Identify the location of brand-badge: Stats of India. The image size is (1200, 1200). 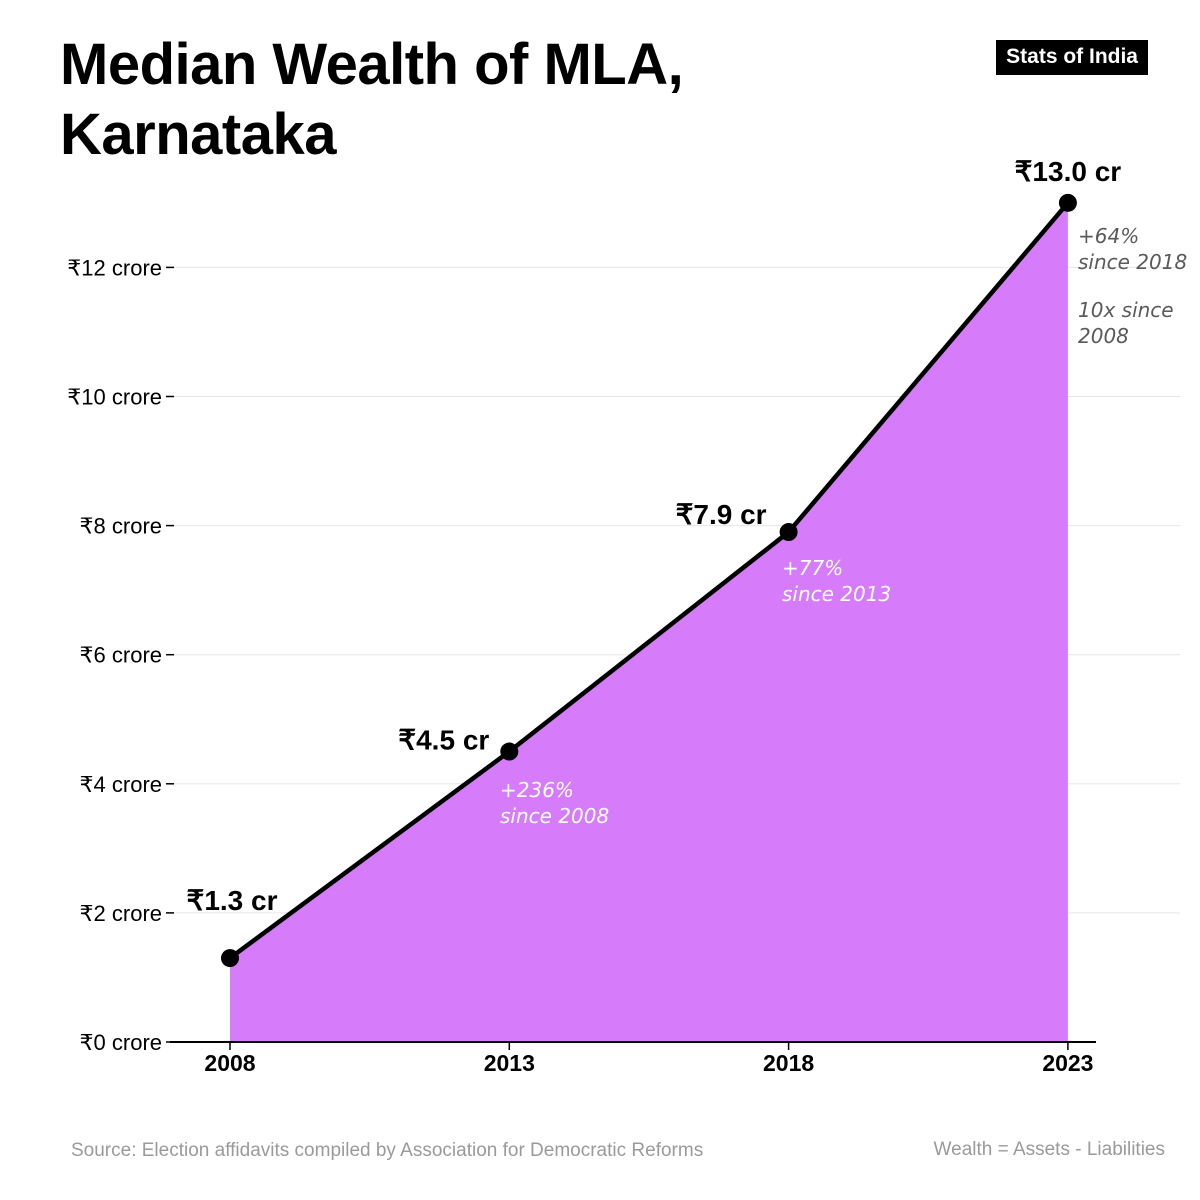
(1072, 57).